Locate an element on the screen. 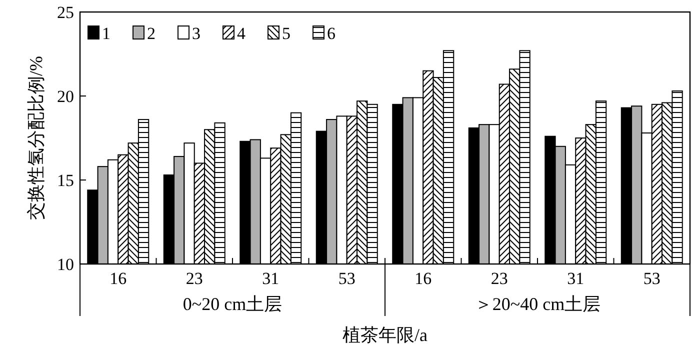 The width and height of the screenshot is (700, 350). y-tick-label: 25 is located at coordinates (65, 12).